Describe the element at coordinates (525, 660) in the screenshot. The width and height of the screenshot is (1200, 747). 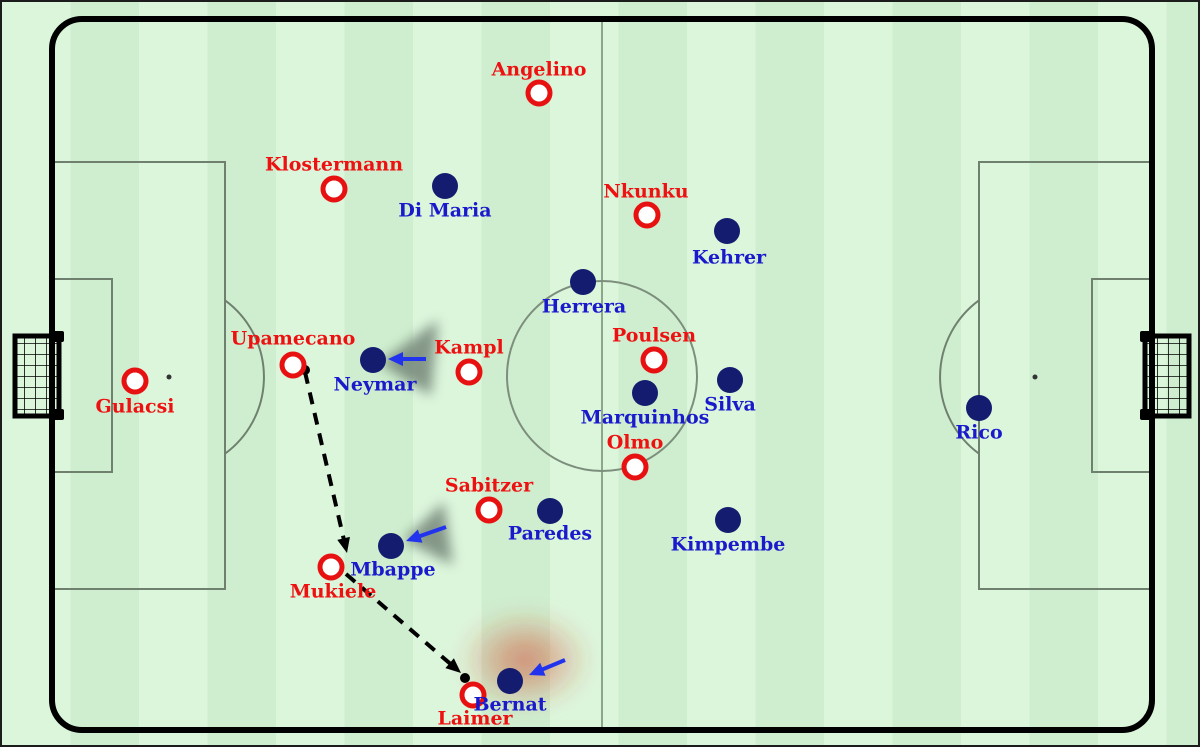
I see `pressure-zone` at that location.